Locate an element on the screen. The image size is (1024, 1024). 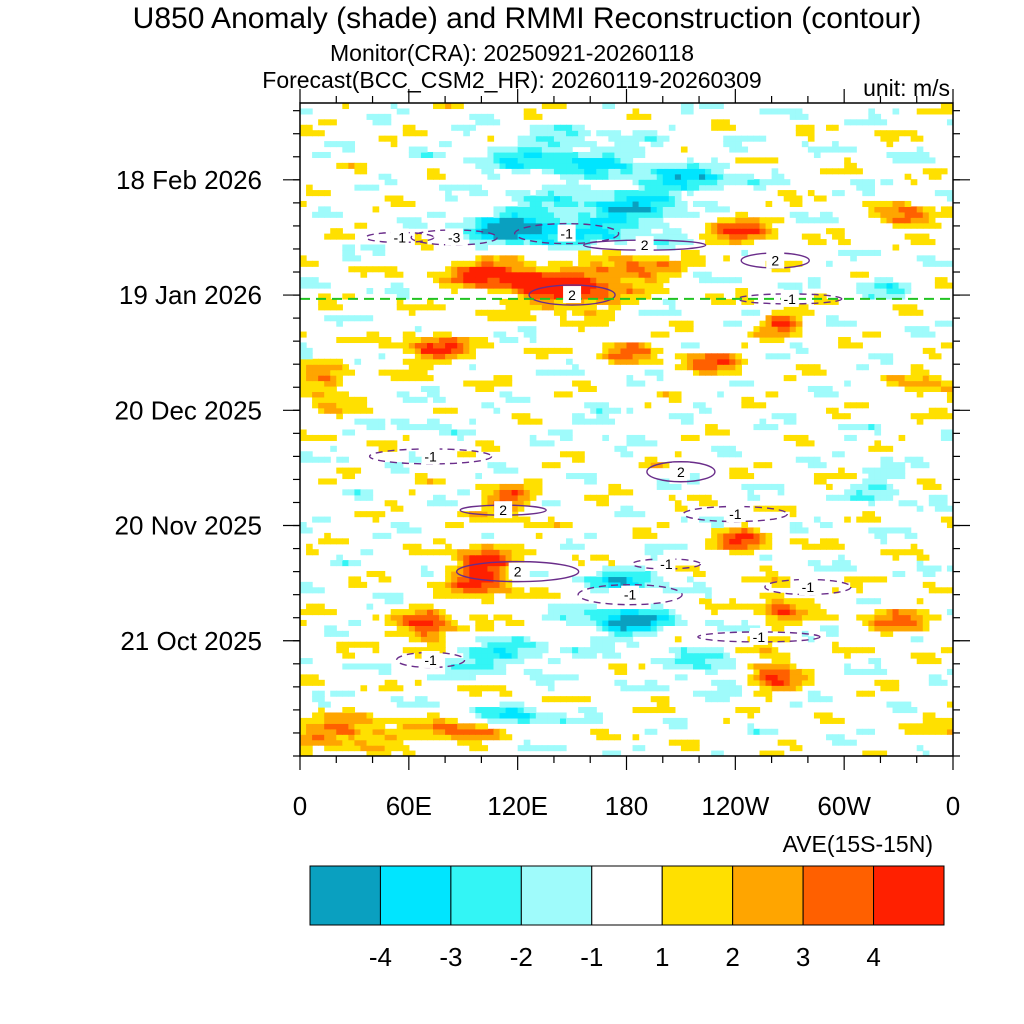
rmmi-contour-line is located at coordinates (572, 295).